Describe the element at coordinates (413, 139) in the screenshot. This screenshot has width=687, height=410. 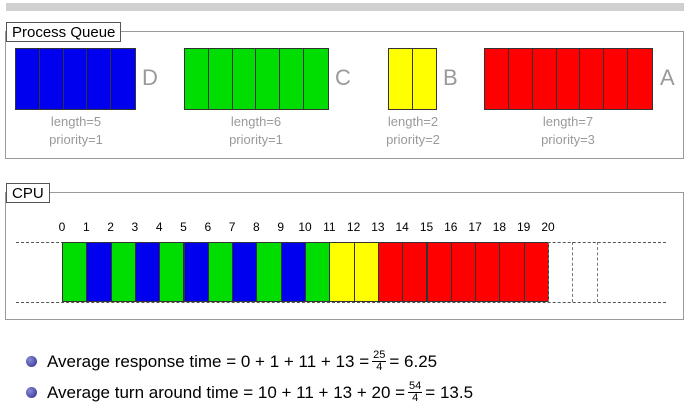
I see `process-b-priority: priority=2` at that location.